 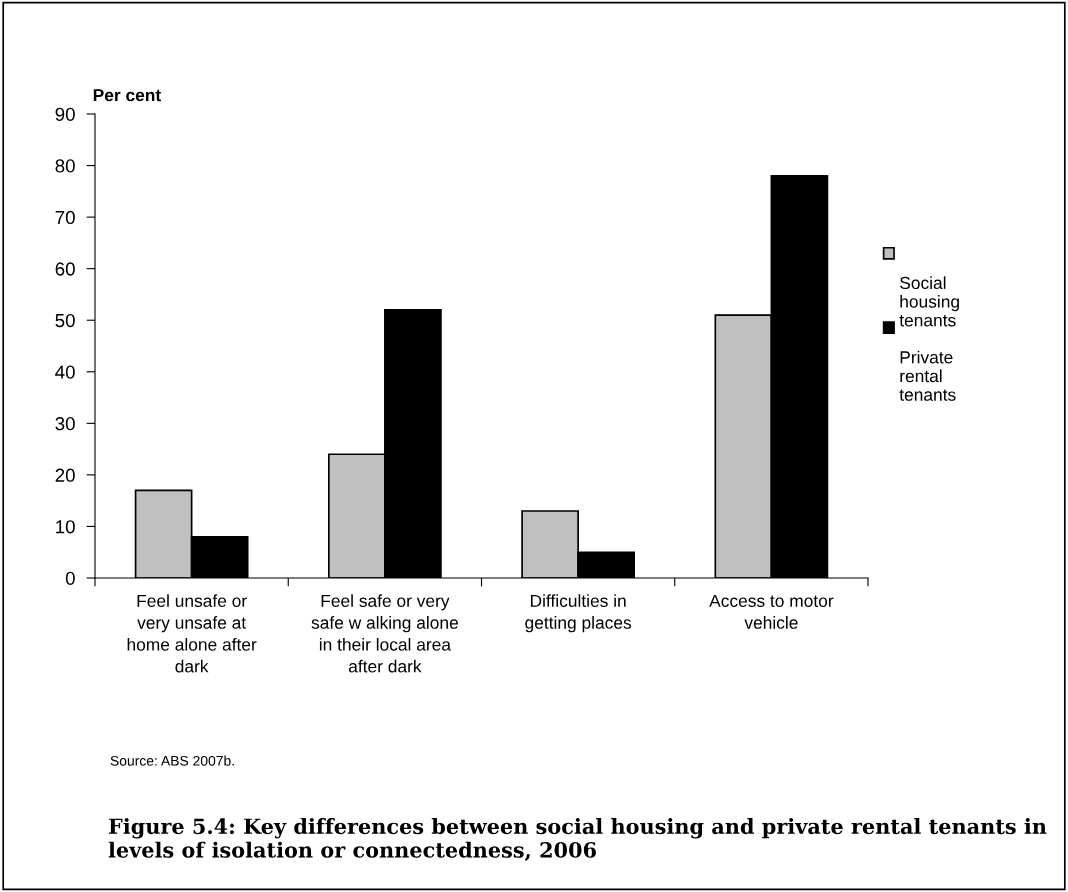 I want to click on y-tick-label: 70, so click(x=65, y=217).